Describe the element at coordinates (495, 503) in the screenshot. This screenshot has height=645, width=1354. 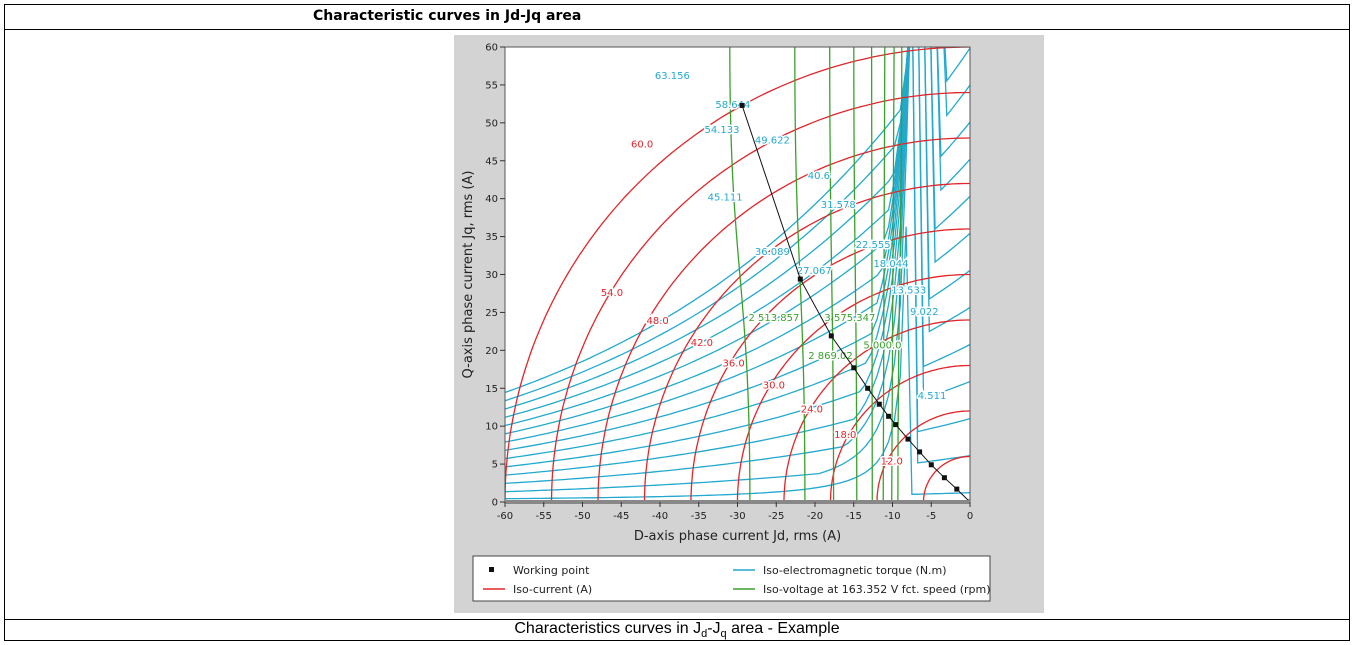
I see `y-tick-label: 0` at that location.